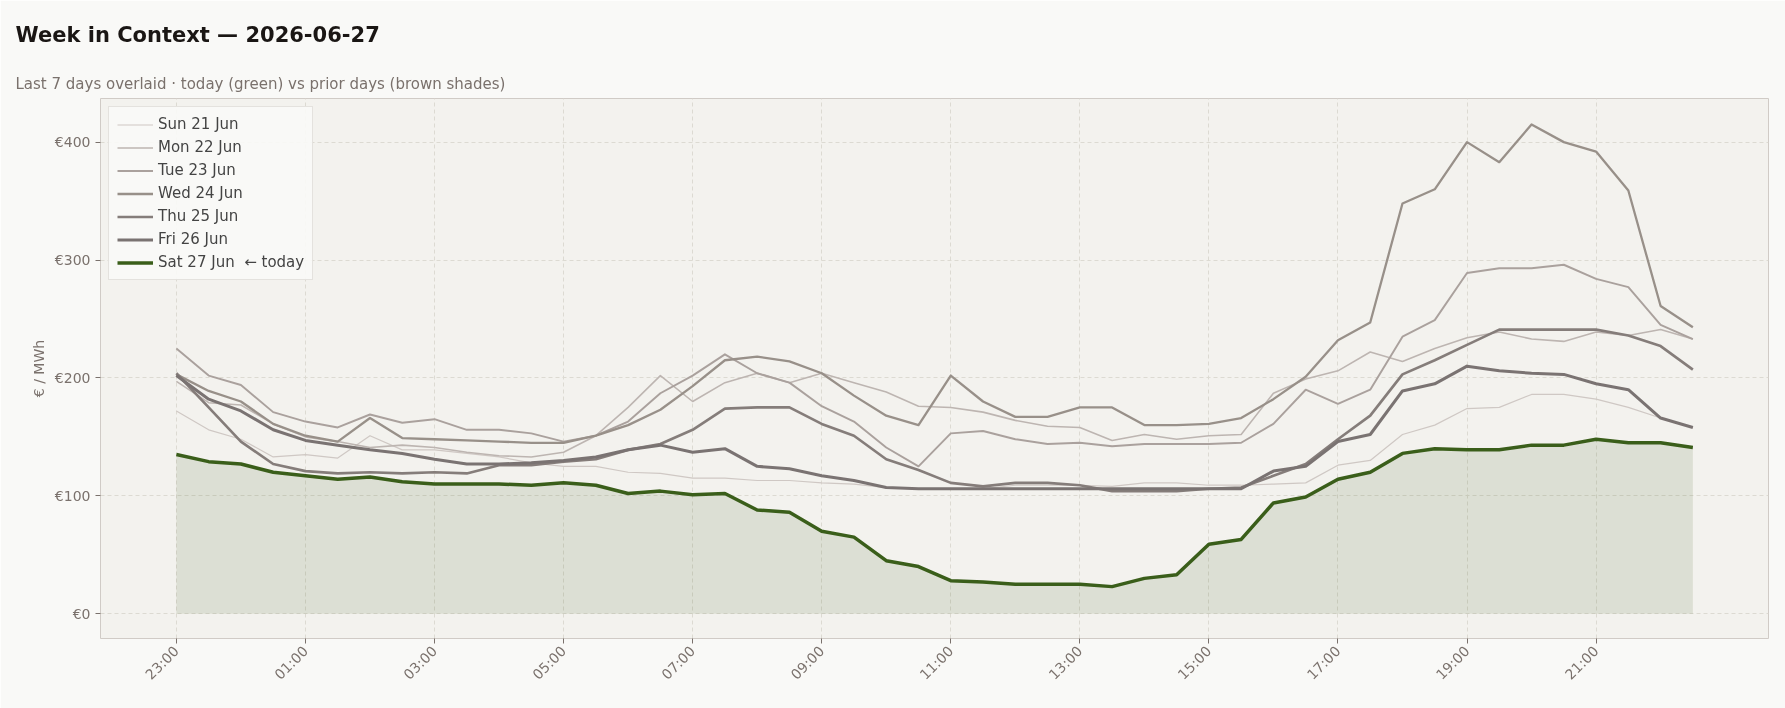 The width and height of the screenshot is (1785, 708). I want to click on y-tick-label: €200, so click(72, 377).